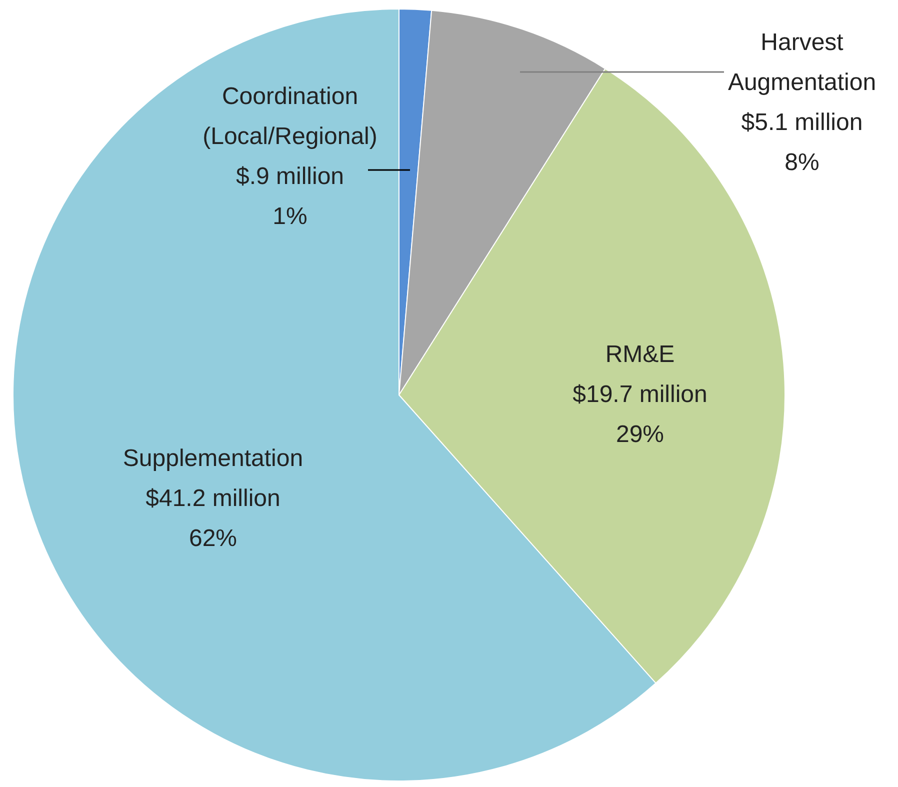 The height and width of the screenshot is (787, 898). Describe the element at coordinates (213, 498) in the screenshot. I see `data-label: $41.2 million` at that location.